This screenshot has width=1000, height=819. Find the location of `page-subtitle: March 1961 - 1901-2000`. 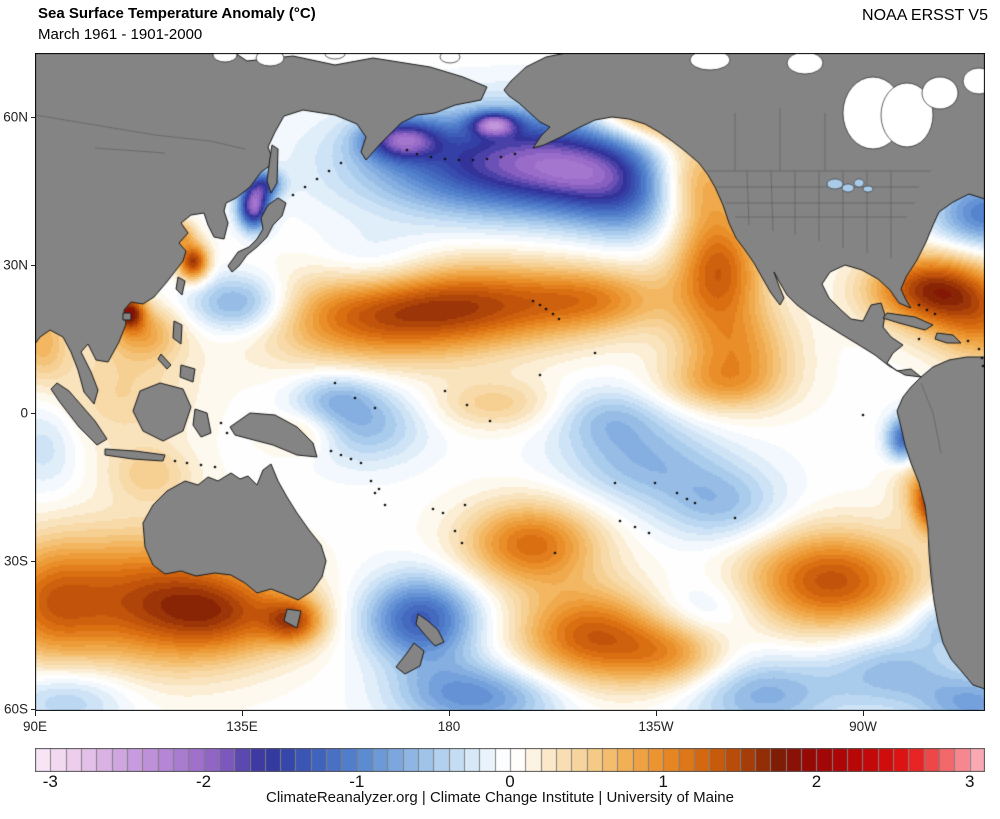

page-subtitle: March 1961 - 1901-2000 is located at coordinates (120, 34).